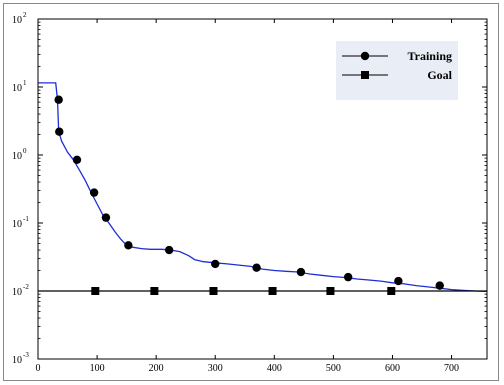 Image resolution: width=504 pixels, height=385 pixels. Describe the element at coordinates (365, 56) in the screenshot. I see `legend-training-marker` at that location.